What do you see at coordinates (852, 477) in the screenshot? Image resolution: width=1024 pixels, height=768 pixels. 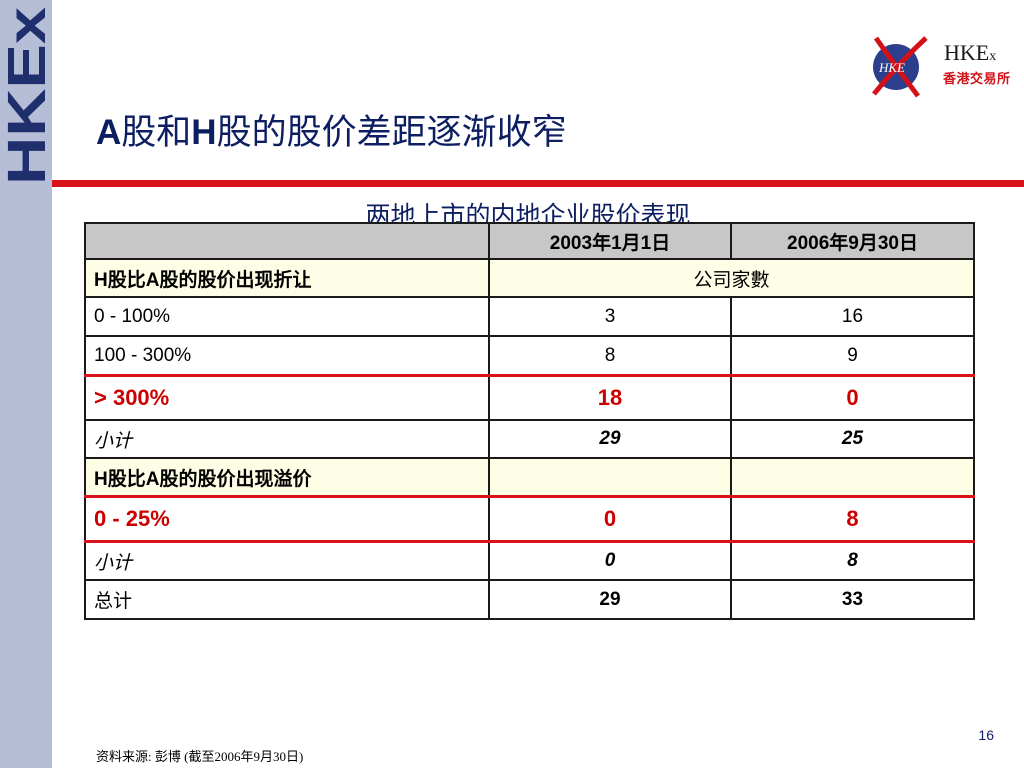 I see `section-premium-empty-2006` at bounding box center [852, 477].